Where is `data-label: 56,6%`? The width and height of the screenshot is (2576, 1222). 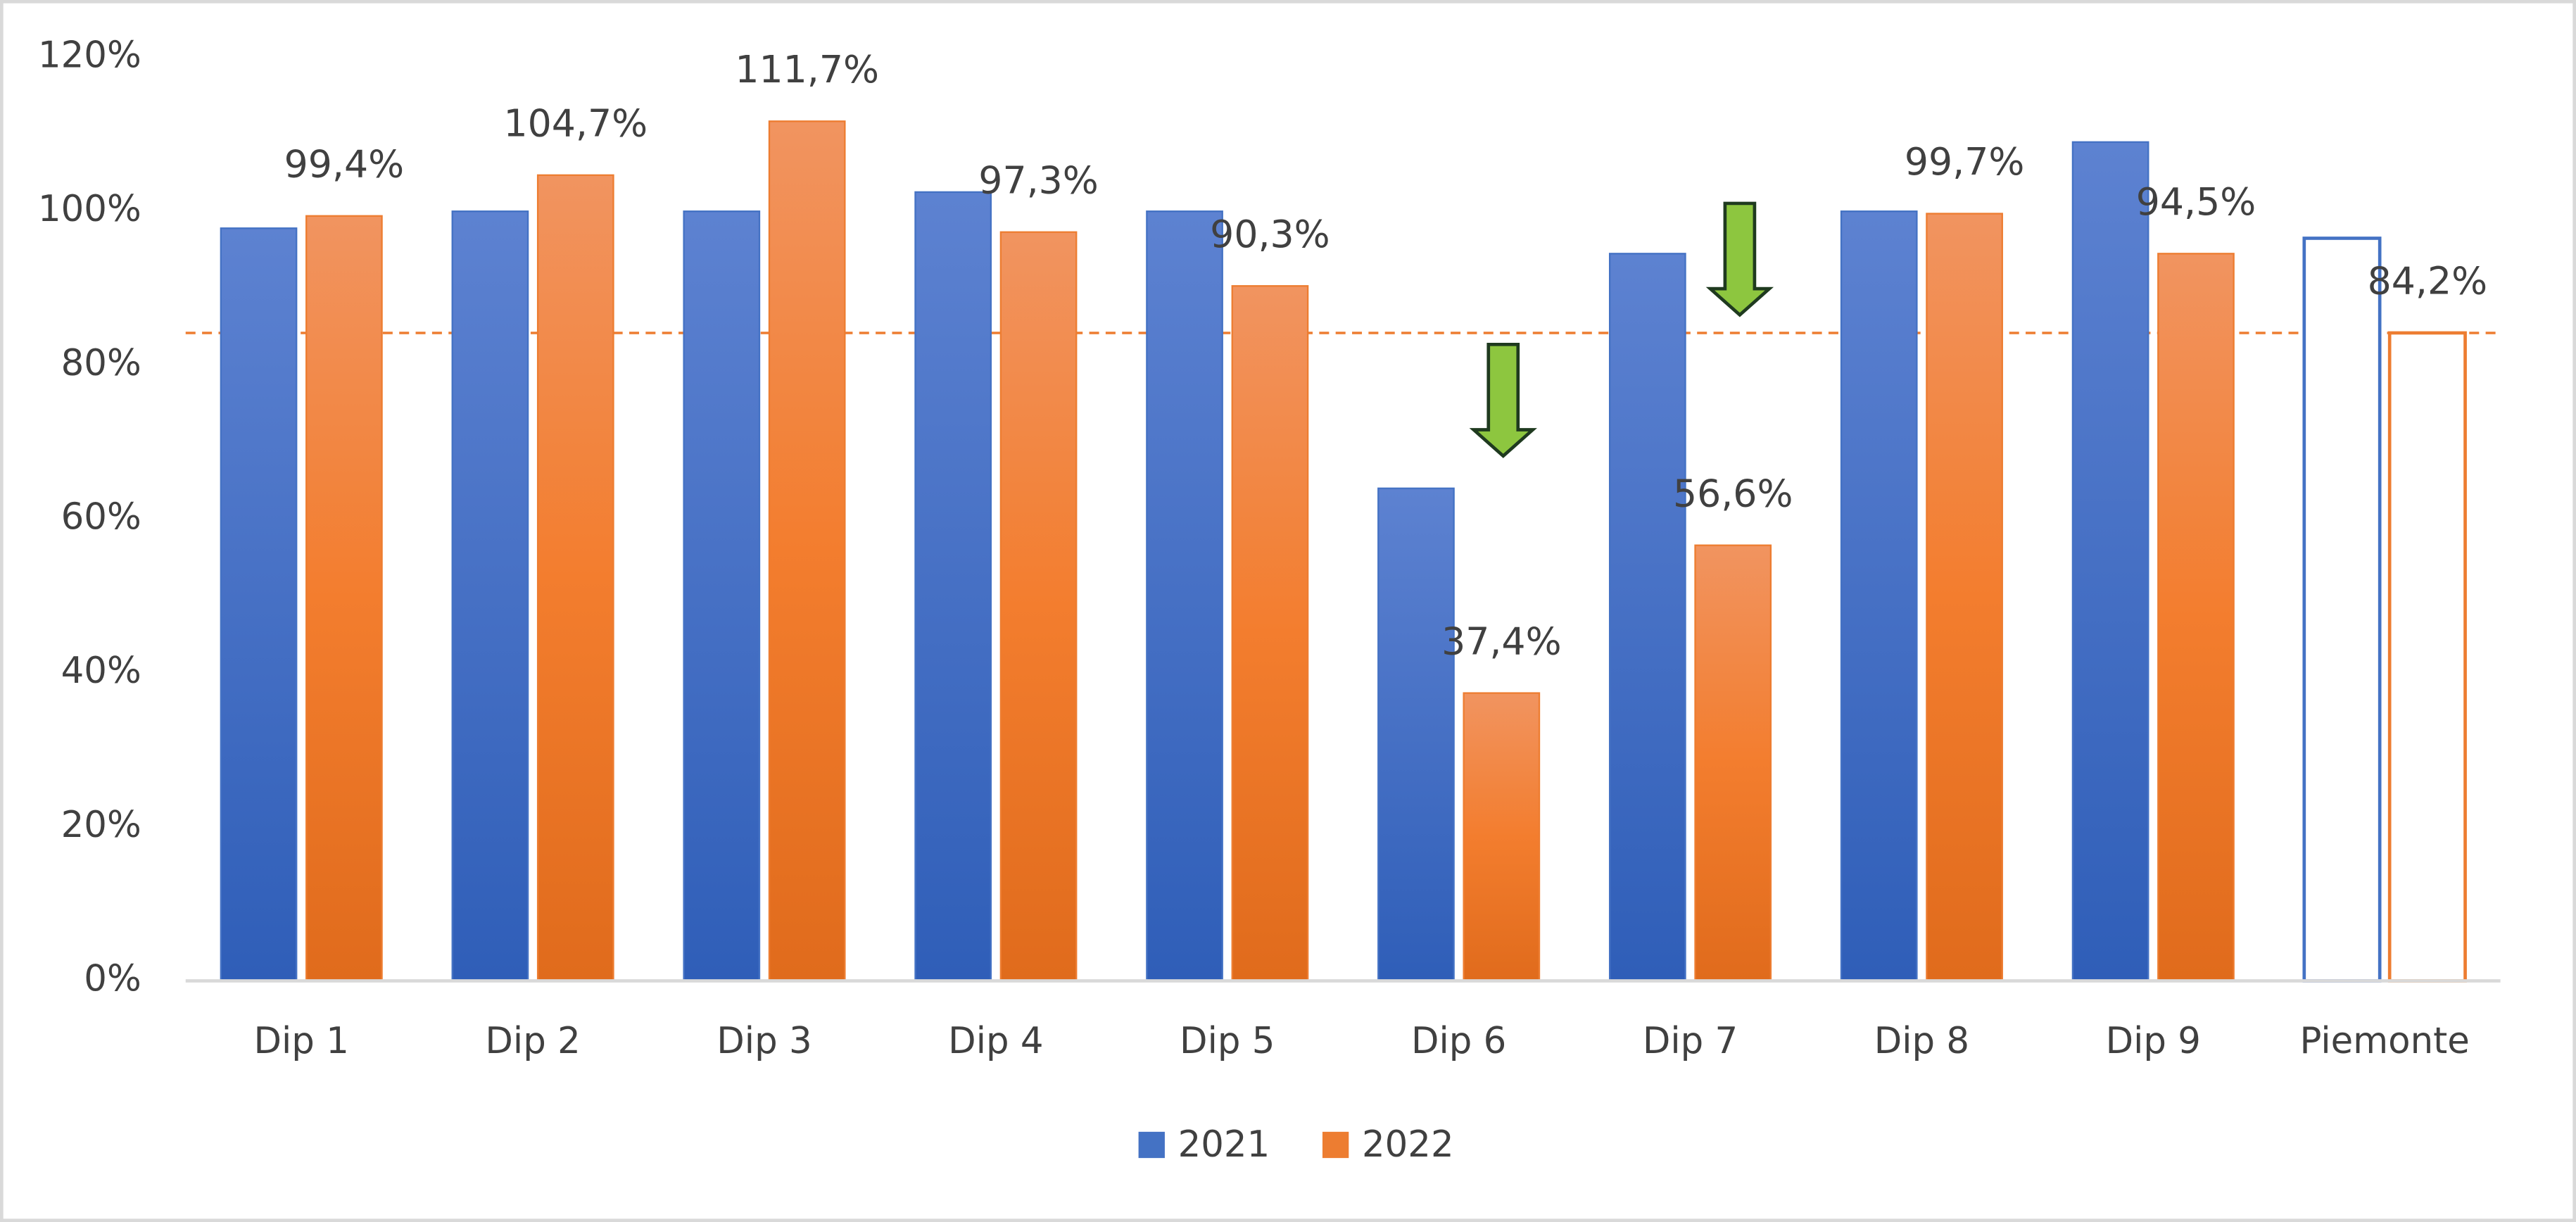
data-label: 56,6% is located at coordinates (1733, 493).